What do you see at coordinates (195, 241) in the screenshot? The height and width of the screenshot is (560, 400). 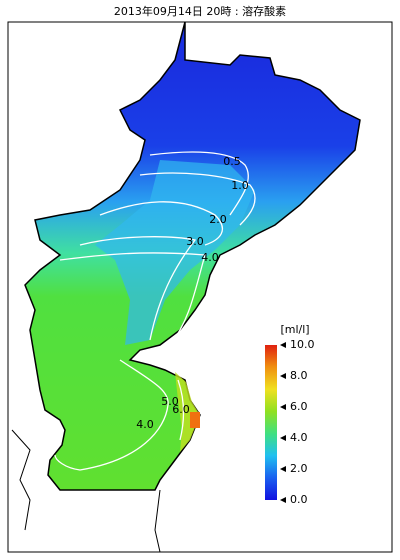 I see `contour-label: 3.0` at bounding box center [195, 241].